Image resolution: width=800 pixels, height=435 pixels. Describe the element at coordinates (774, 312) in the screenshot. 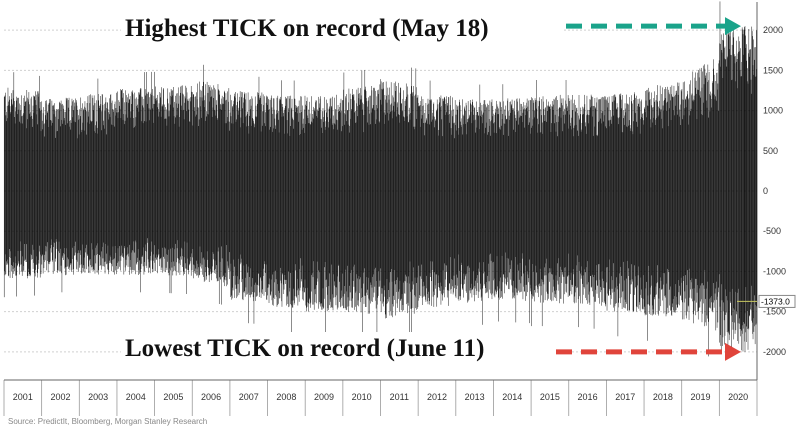

I see `y-tick-label: -1500` at that location.